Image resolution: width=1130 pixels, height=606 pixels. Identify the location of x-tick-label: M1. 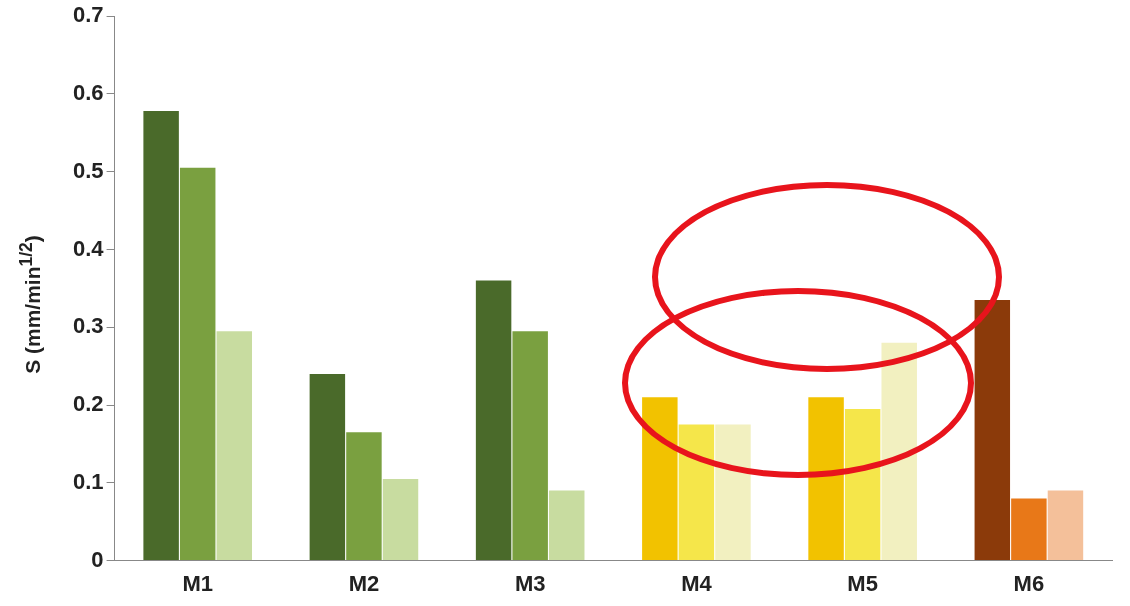
(197, 583).